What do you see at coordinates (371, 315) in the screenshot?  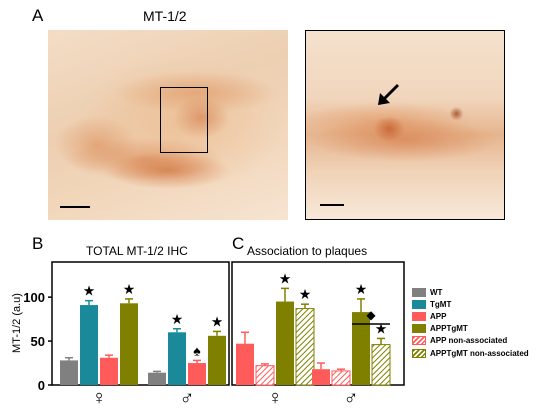 I see `annotation-marker: ◆` at bounding box center [371, 315].